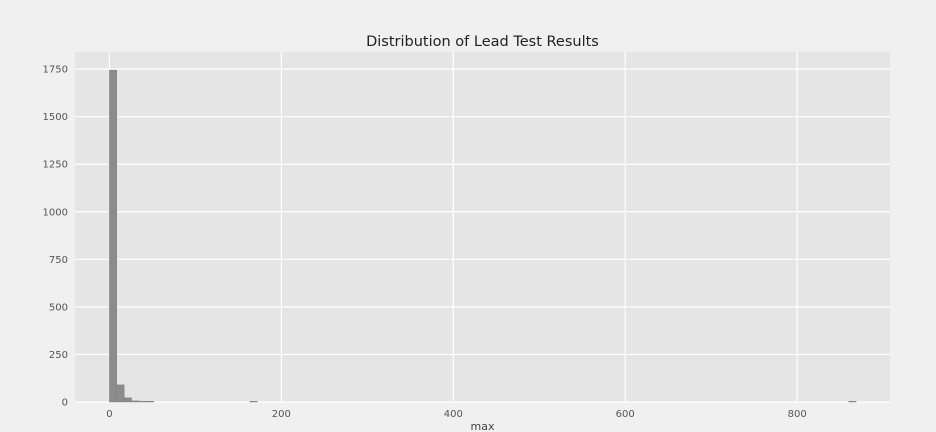  Describe the element at coordinates (109, 414) in the screenshot. I see `x-tick-label: 0` at that location.